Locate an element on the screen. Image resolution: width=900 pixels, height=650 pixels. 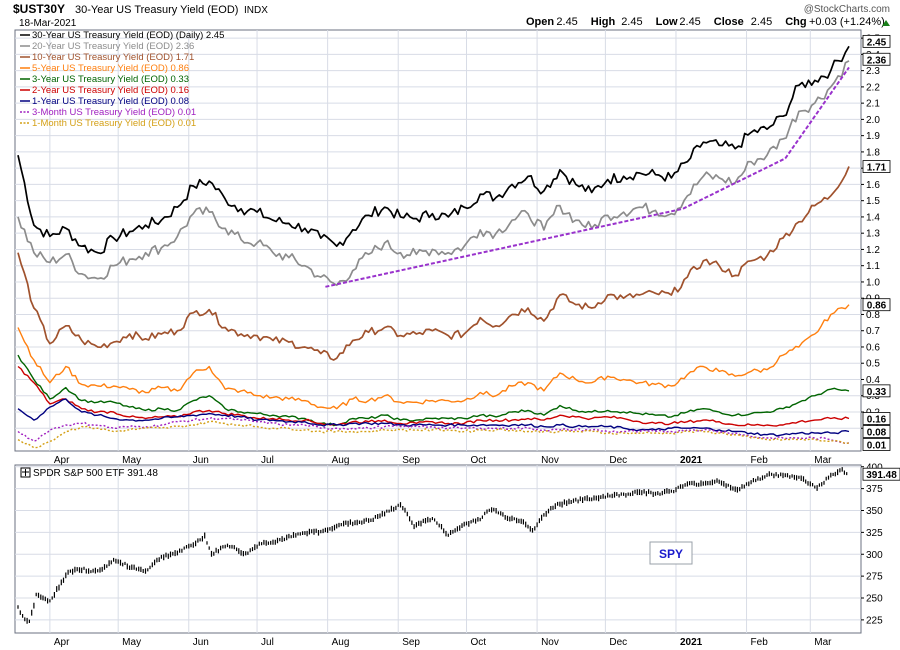
ohlc-label: Low is located at coordinates (667, 22).